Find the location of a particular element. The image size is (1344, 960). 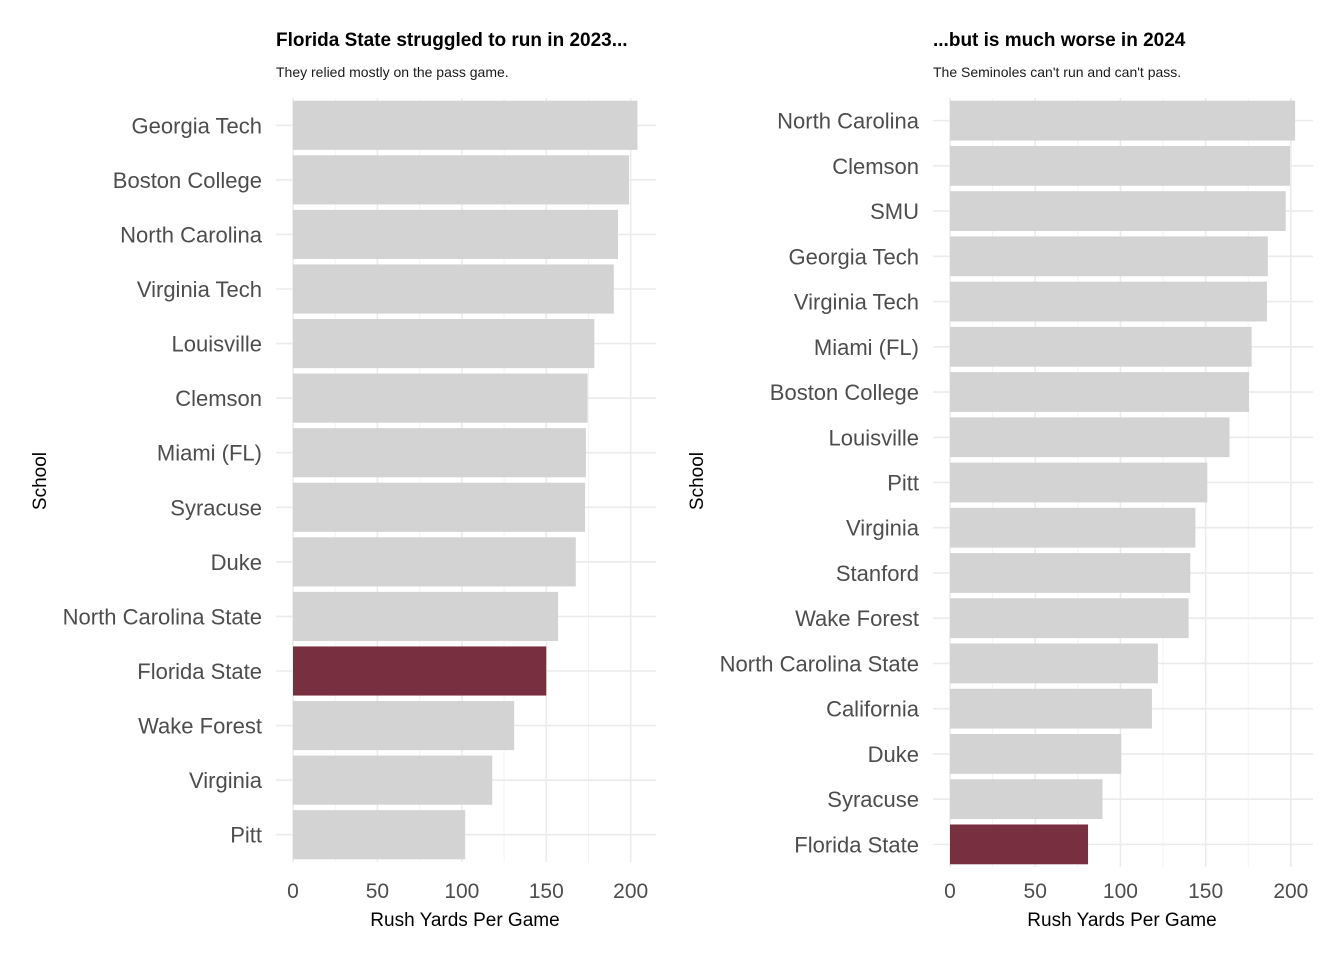

chart-title-2024: ...but is much worse in 2024 is located at coordinates (1059, 40).